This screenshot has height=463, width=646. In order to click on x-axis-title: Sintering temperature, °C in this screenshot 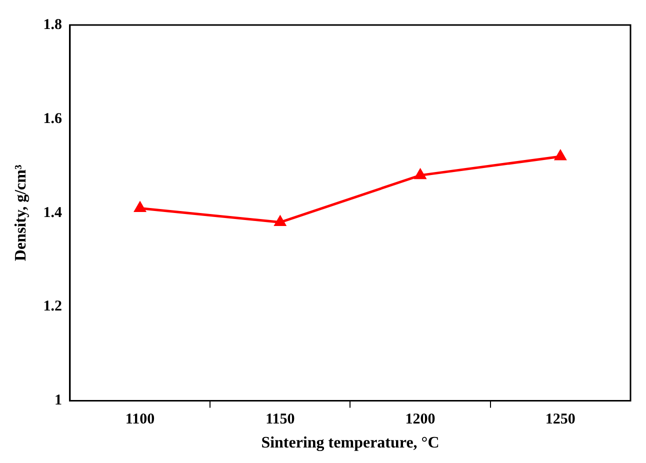, I will do `click(350, 443)`.